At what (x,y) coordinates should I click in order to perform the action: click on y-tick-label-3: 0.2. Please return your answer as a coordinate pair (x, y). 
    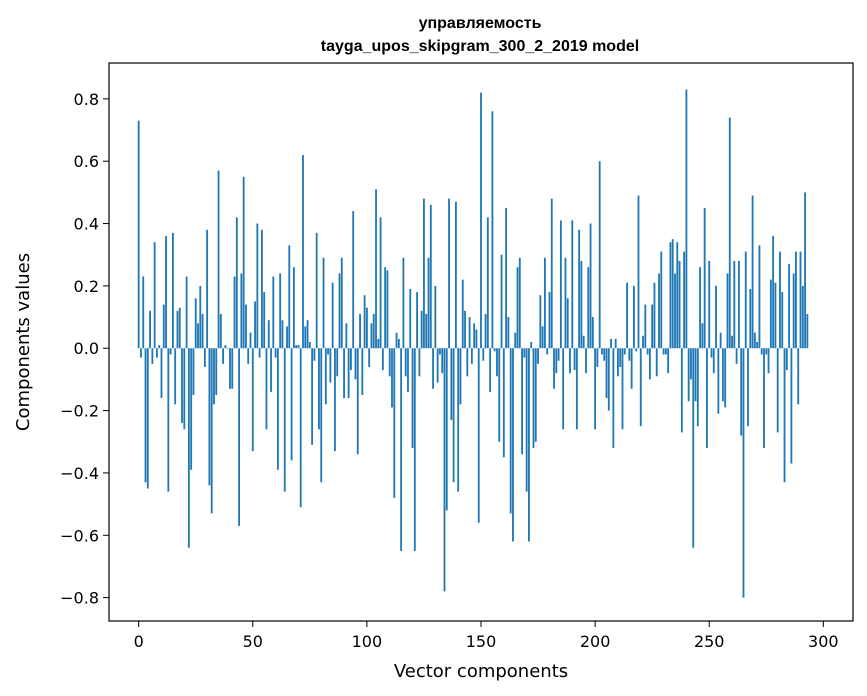
    Looking at the image, I should click on (86, 286).